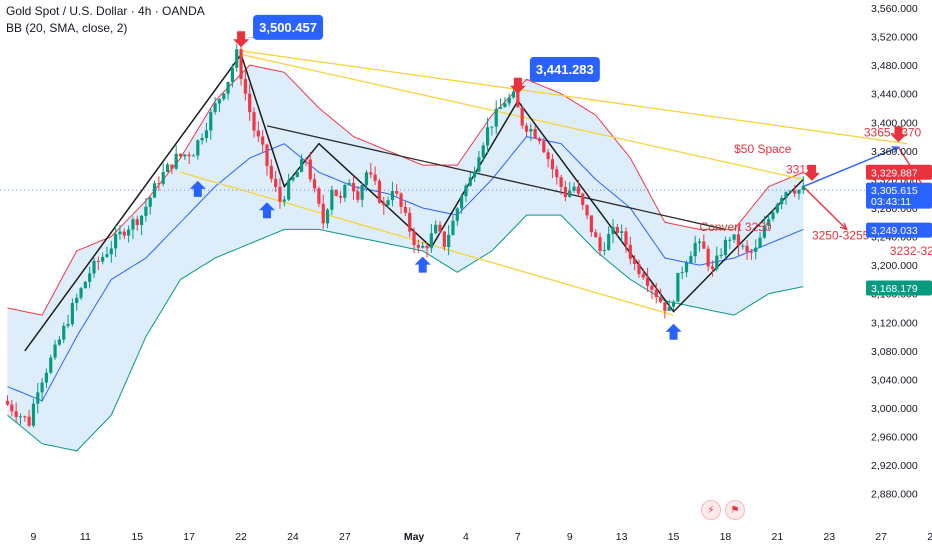  Describe the element at coordinates (894, 38) in the screenshot. I see `price-tick-label: 3,520.000` at that location.